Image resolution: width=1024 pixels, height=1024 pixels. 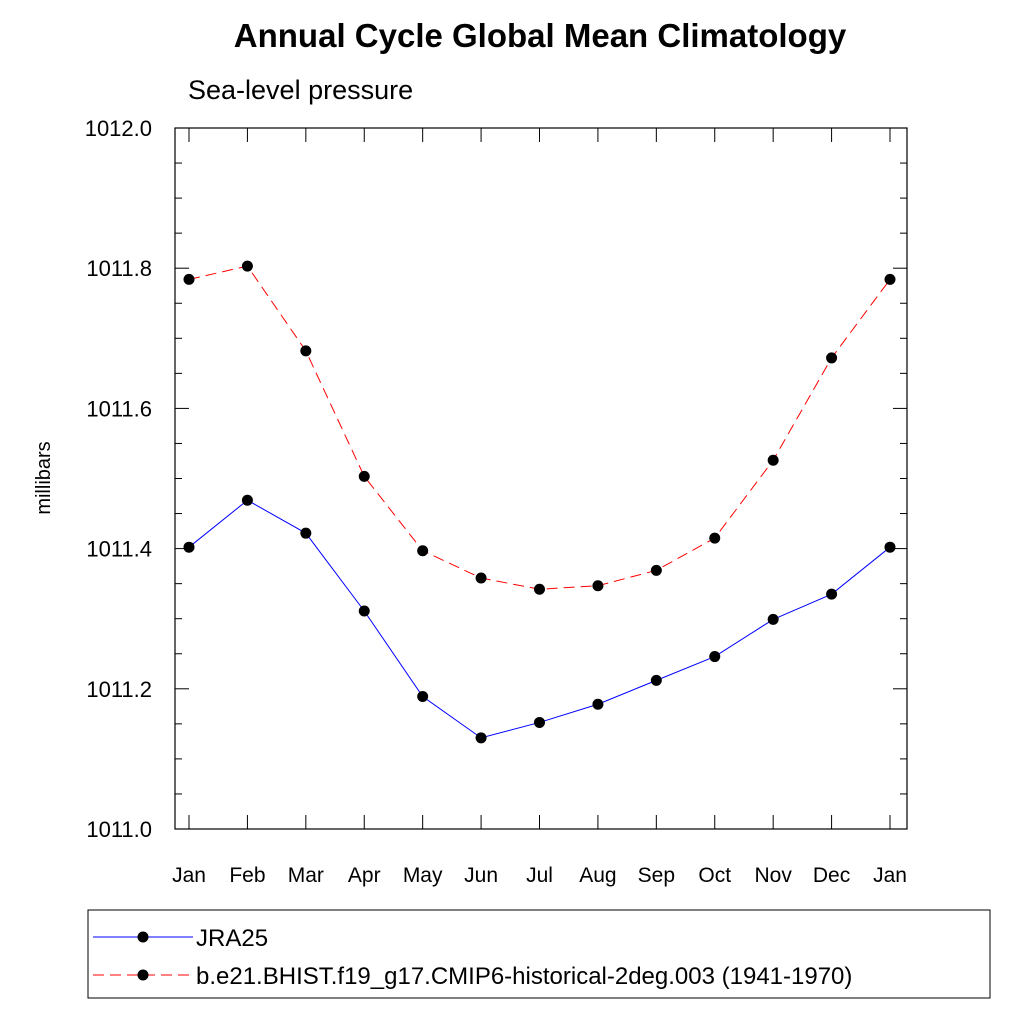 What do you see at coordinates (481, 875) in the screenshot?
I see `x-tick-label: Jun` at bounding box center [481, 875].